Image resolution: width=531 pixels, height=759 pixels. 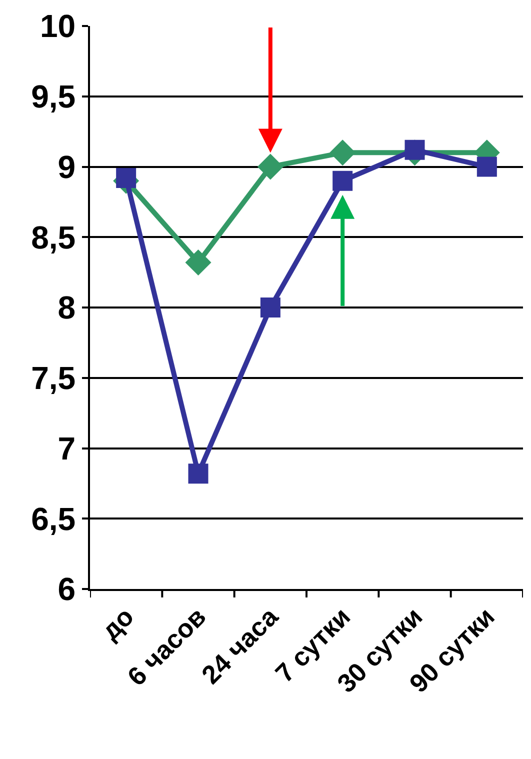 I want to click on y-tick-label: 6,5, so click(x=53, y=518).